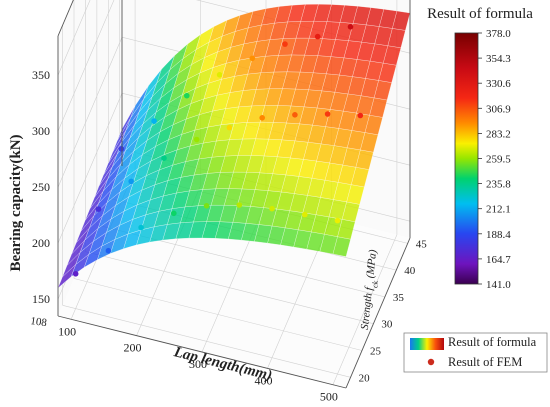  What do you see at coordinates (41, 299) in the screenshot?
I see `z-tick-label: 150` at bounding box center [41, 299].